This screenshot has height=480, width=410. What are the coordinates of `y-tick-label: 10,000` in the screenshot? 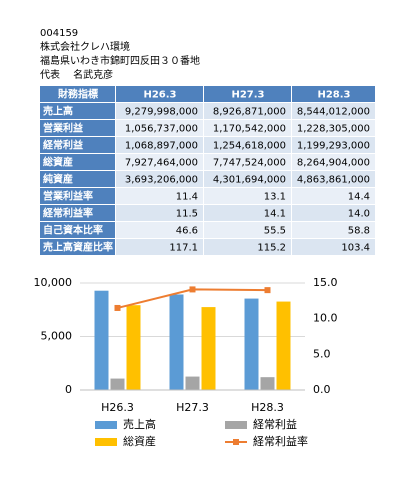 It's located at (53, 282).